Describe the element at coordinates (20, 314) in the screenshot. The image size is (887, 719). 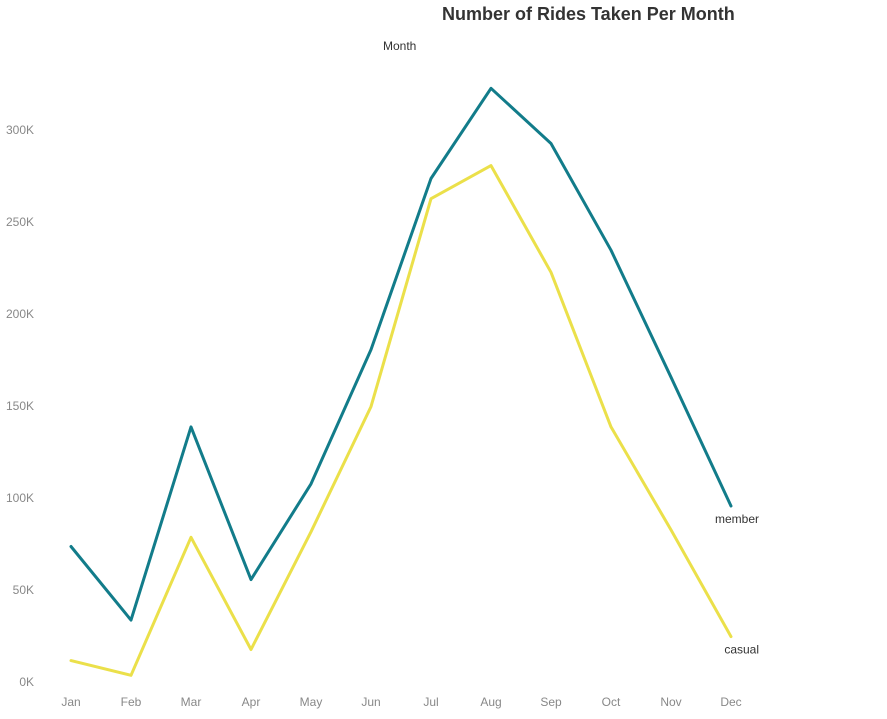
I see `y-tick-label: 200K` at that location.